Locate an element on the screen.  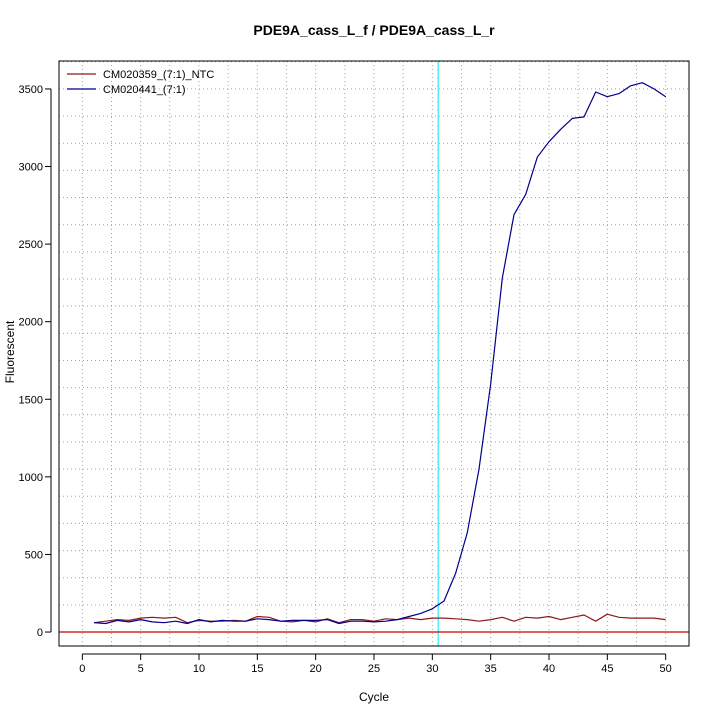
x-tick-label: 40 is located at coordinates (549, 669).